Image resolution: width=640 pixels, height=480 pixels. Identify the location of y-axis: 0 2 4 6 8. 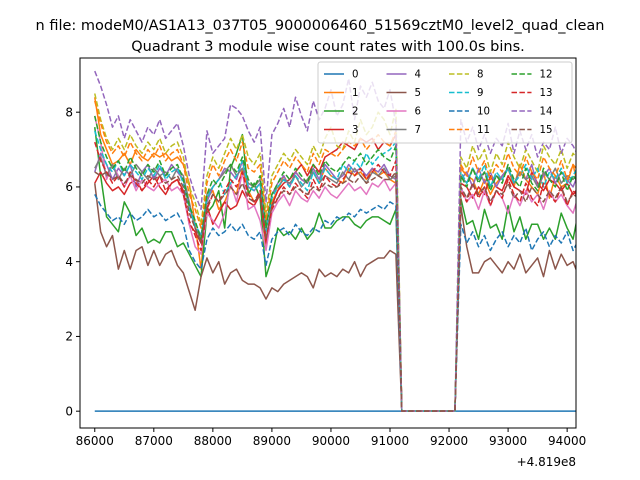
(72, 261).